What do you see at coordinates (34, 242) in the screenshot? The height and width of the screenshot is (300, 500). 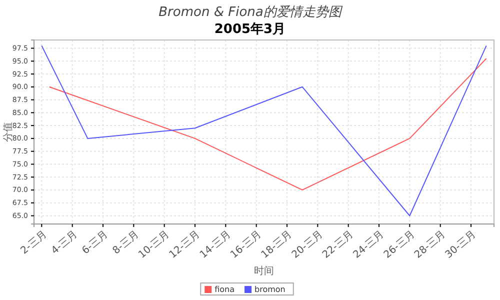 I see `x-tick-label: 2-三月` at bounding box center [34, 242].